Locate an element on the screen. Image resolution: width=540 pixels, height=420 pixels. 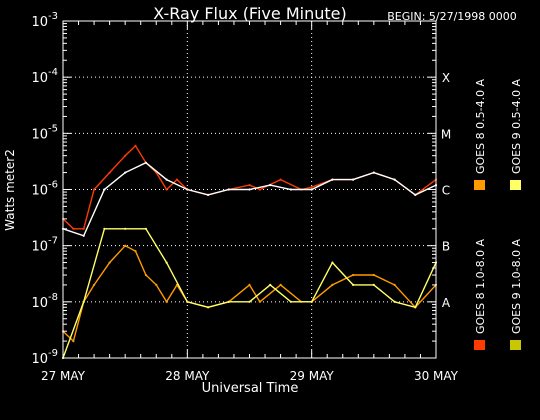
x-tick-label: 27 MAY is located at coordinates (63, 376).